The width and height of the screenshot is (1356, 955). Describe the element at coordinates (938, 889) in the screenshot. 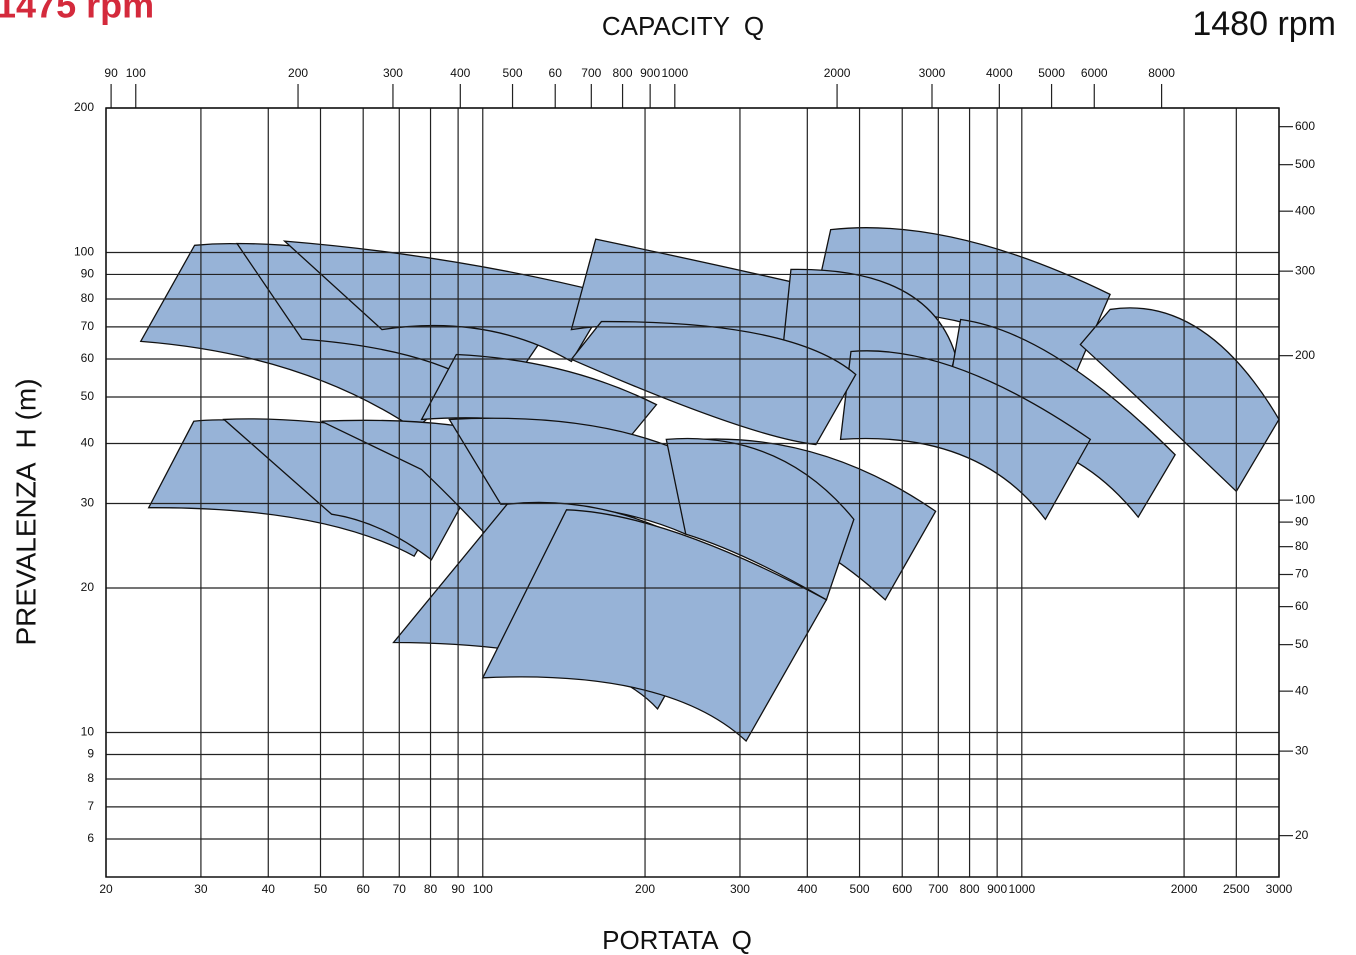

I see `x-tick-label: 700` at that location.